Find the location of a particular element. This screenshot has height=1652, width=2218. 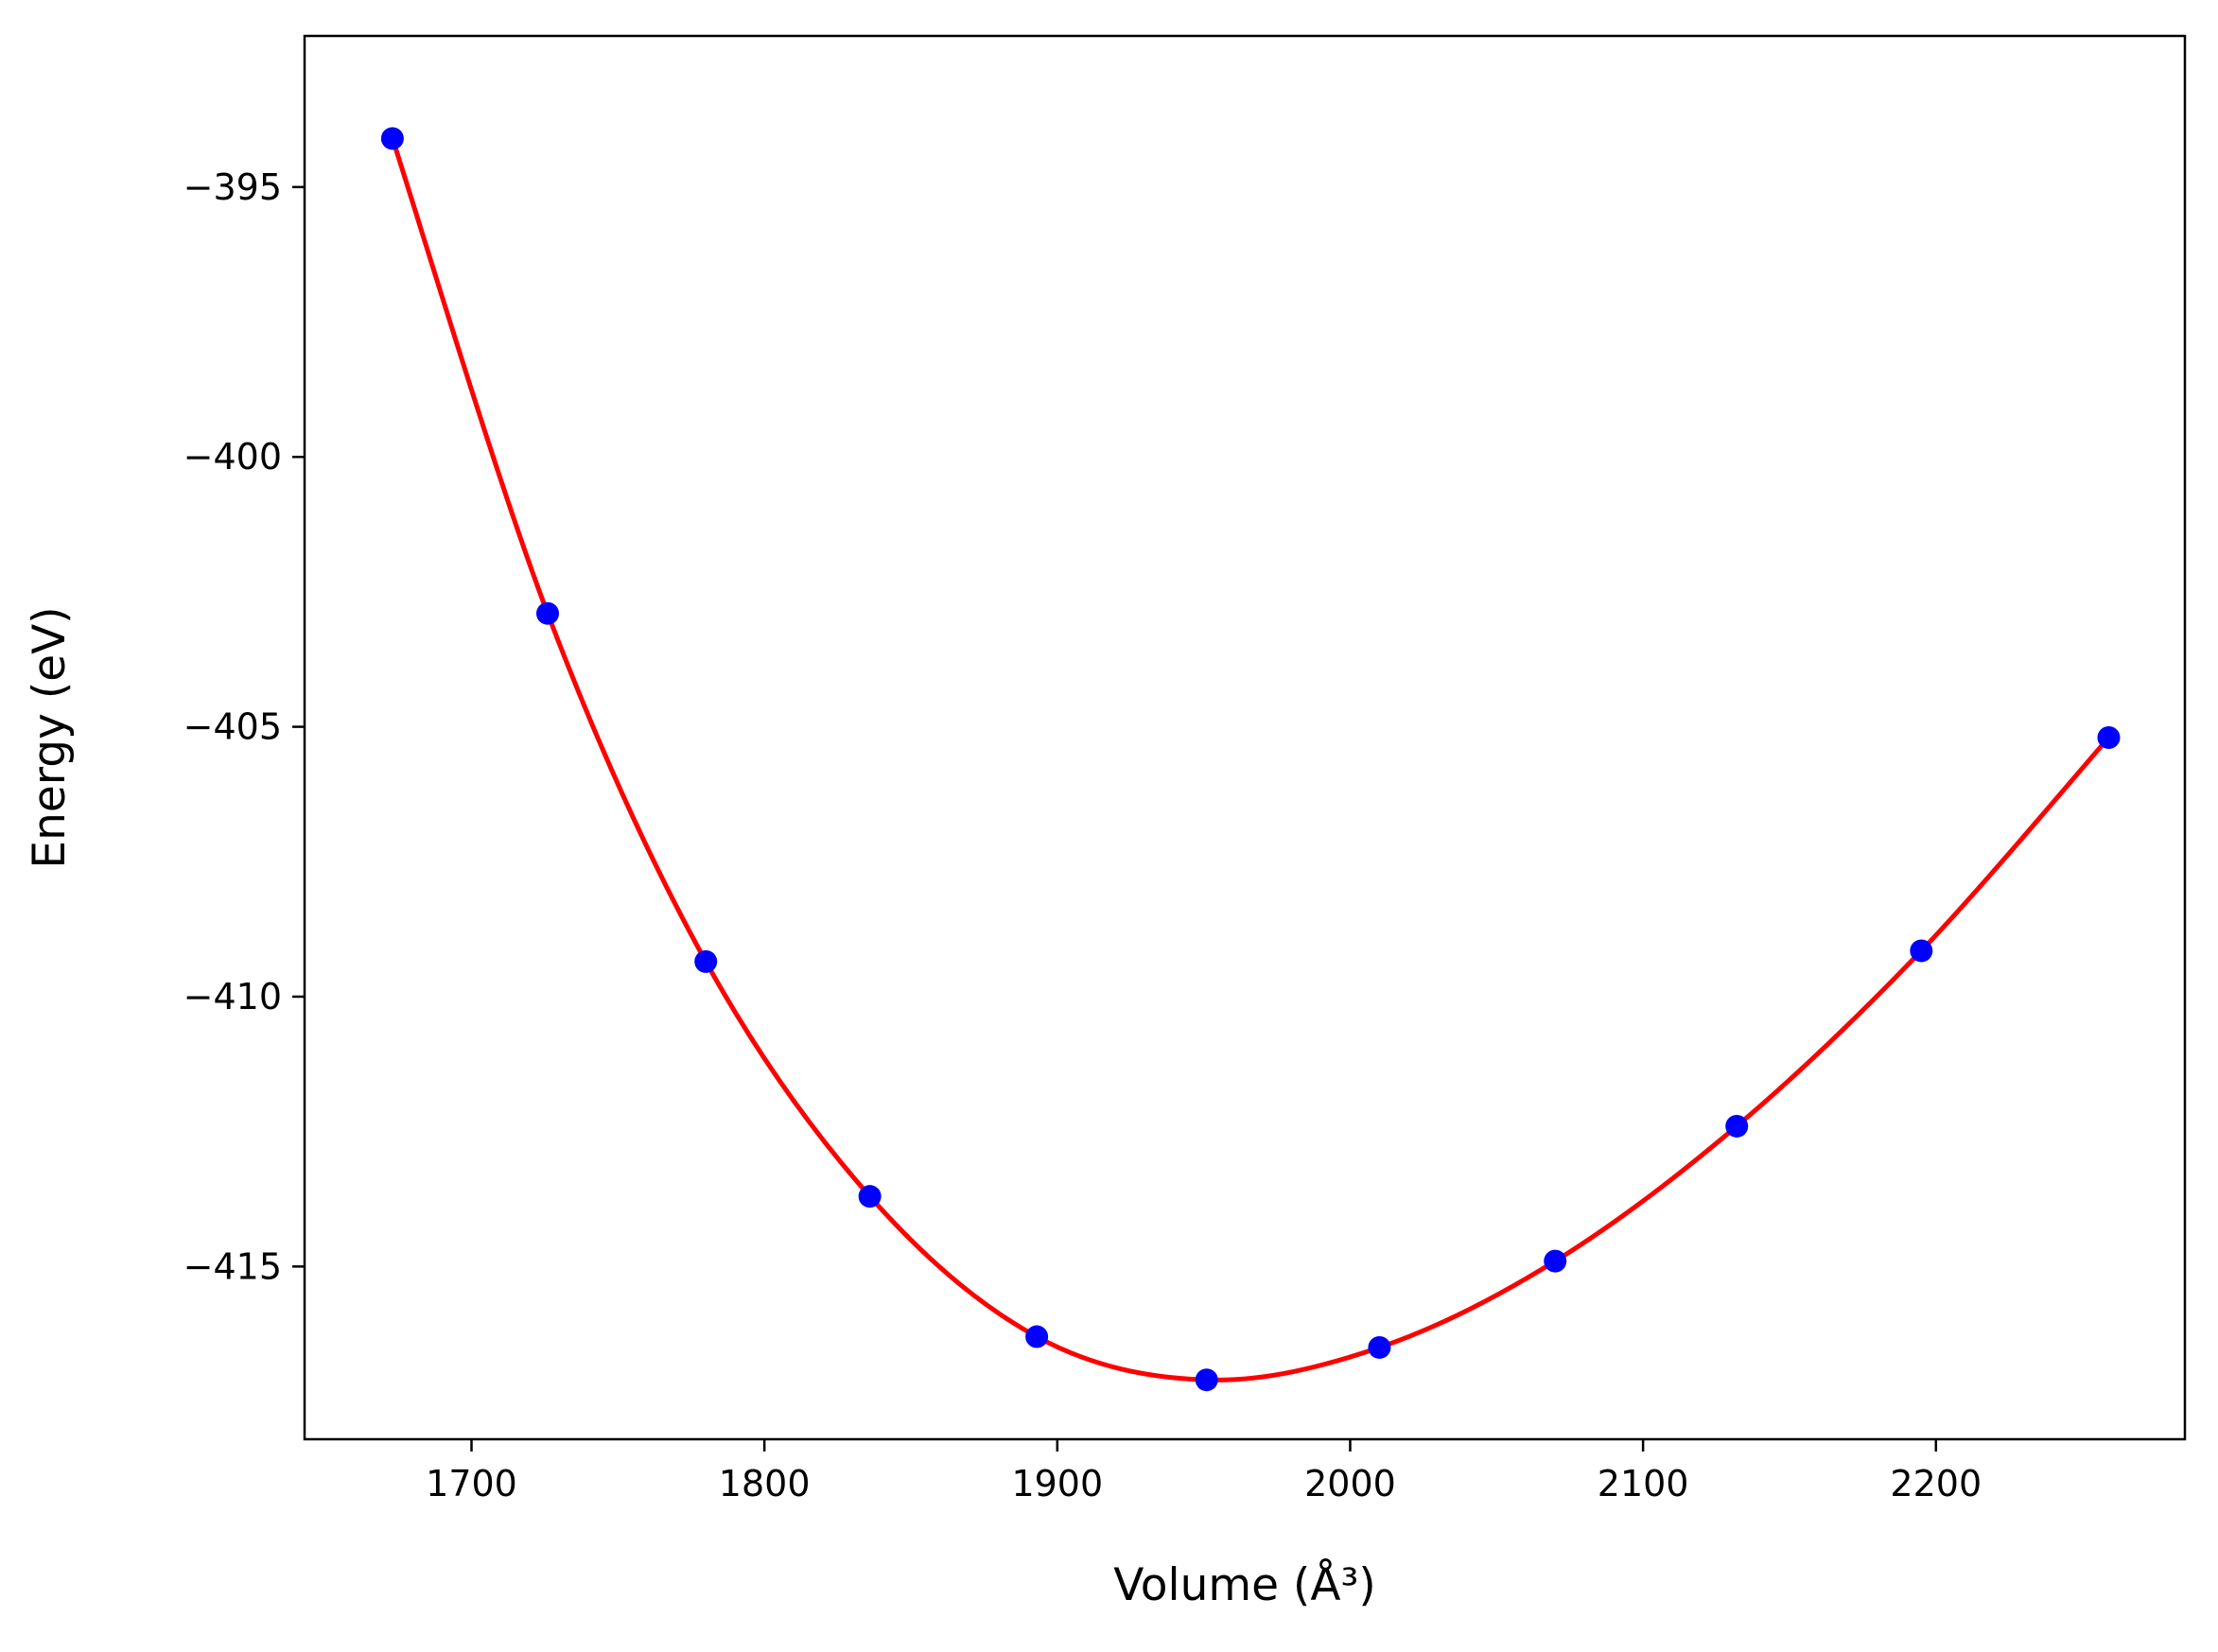

x-tick-label: 1800 is located at coordinates (765, 1484).